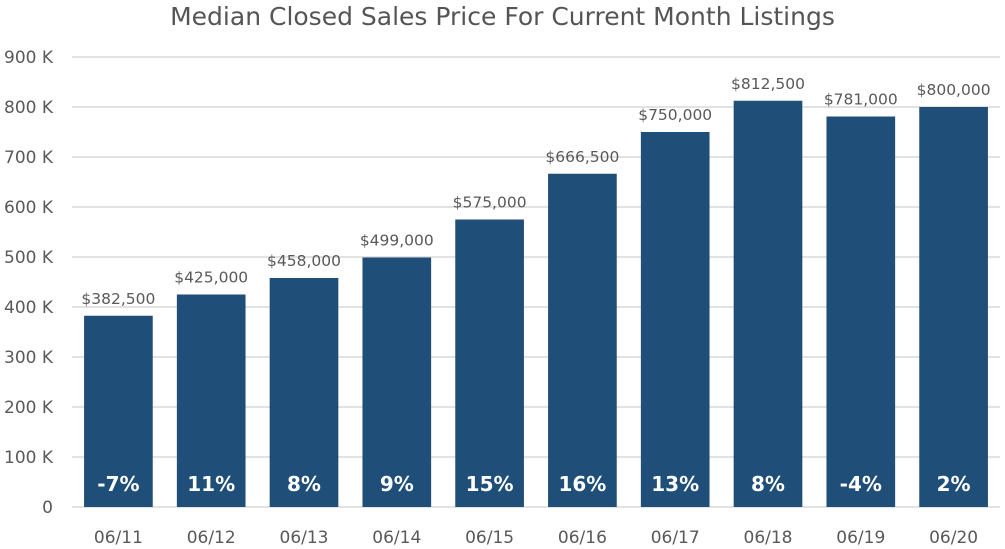 The image size is (1005, 549). Describe the element at coordinates (211, 278) in the screenshot. I see `bar-value-label: $425,000` at that location.